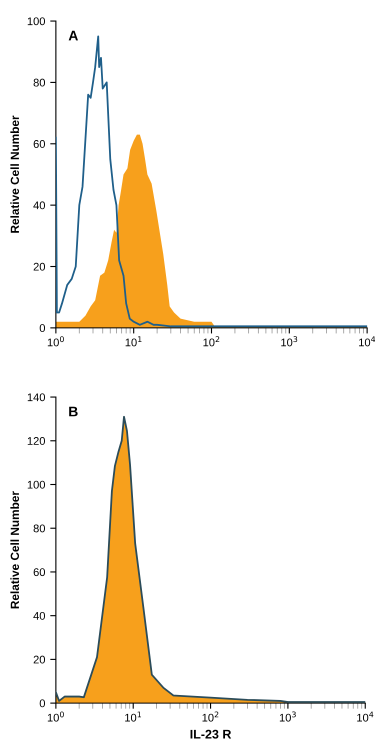  Describe the element at coordinates (37, 397) in the screenshot. I see `y-tick-label: 140` at that location.